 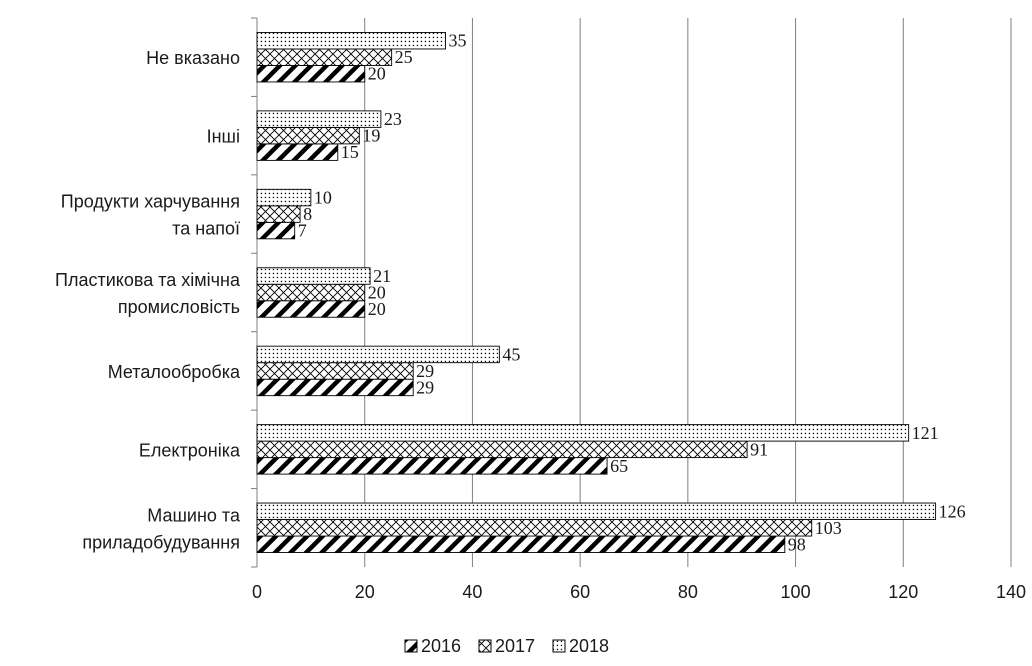 What do you see at coordinates (223, 137) in the screenshot?
I see `category-label: Інші` at bounding box center [223, 137].